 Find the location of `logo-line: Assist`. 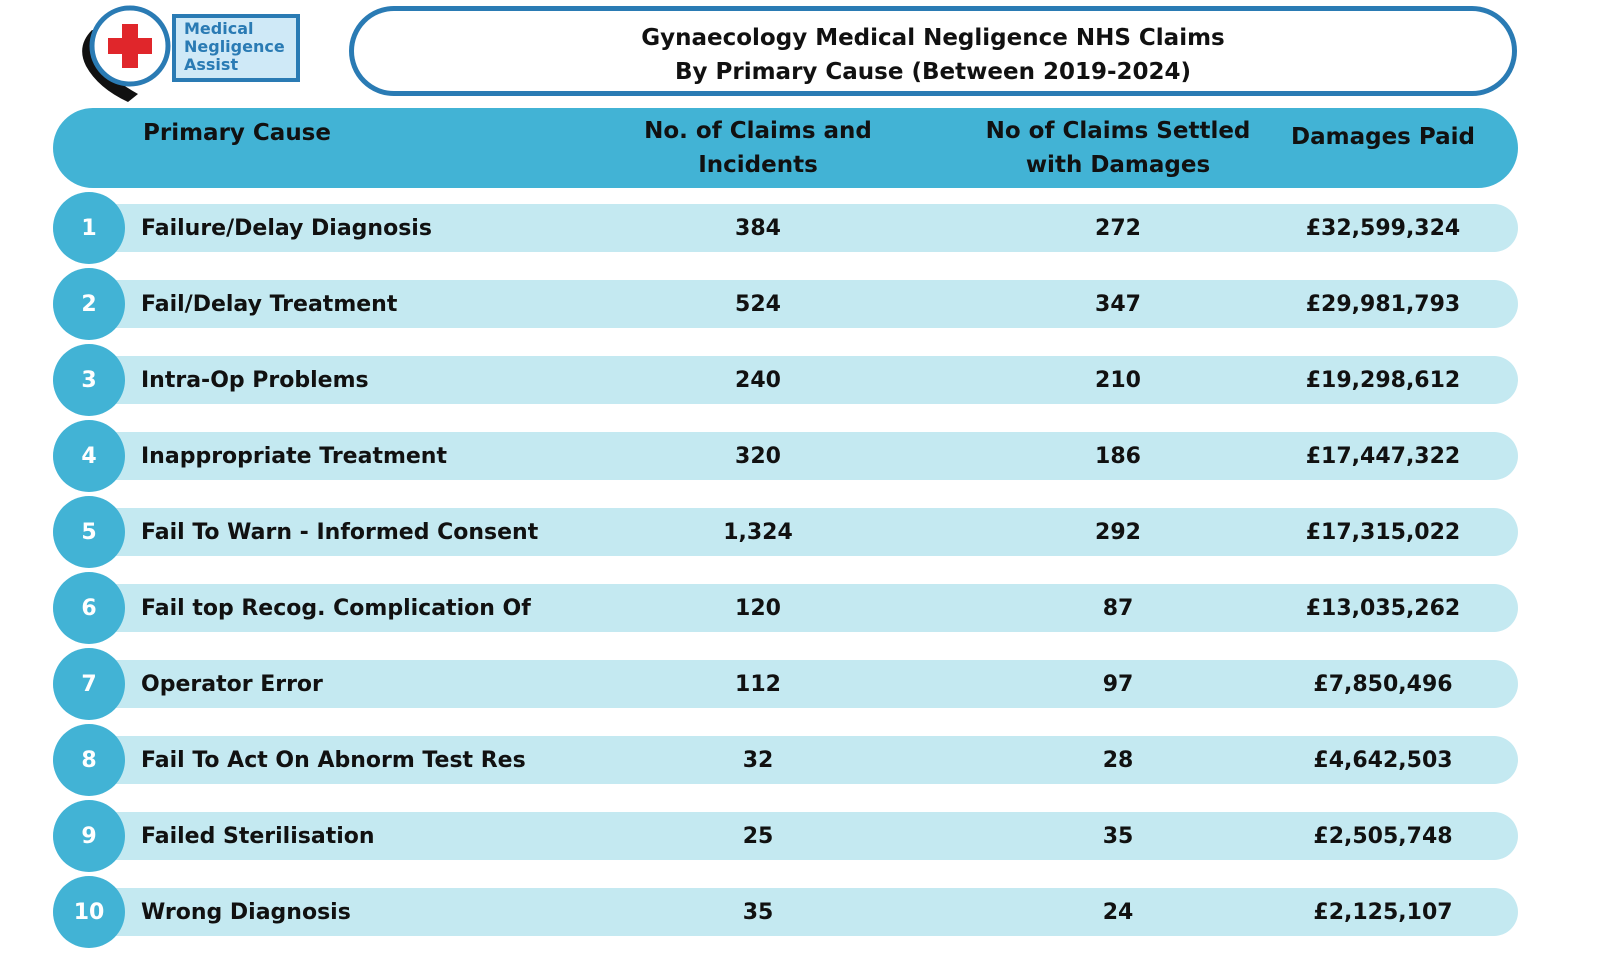

logo-line: Assist is located at coordinates (211, 64).